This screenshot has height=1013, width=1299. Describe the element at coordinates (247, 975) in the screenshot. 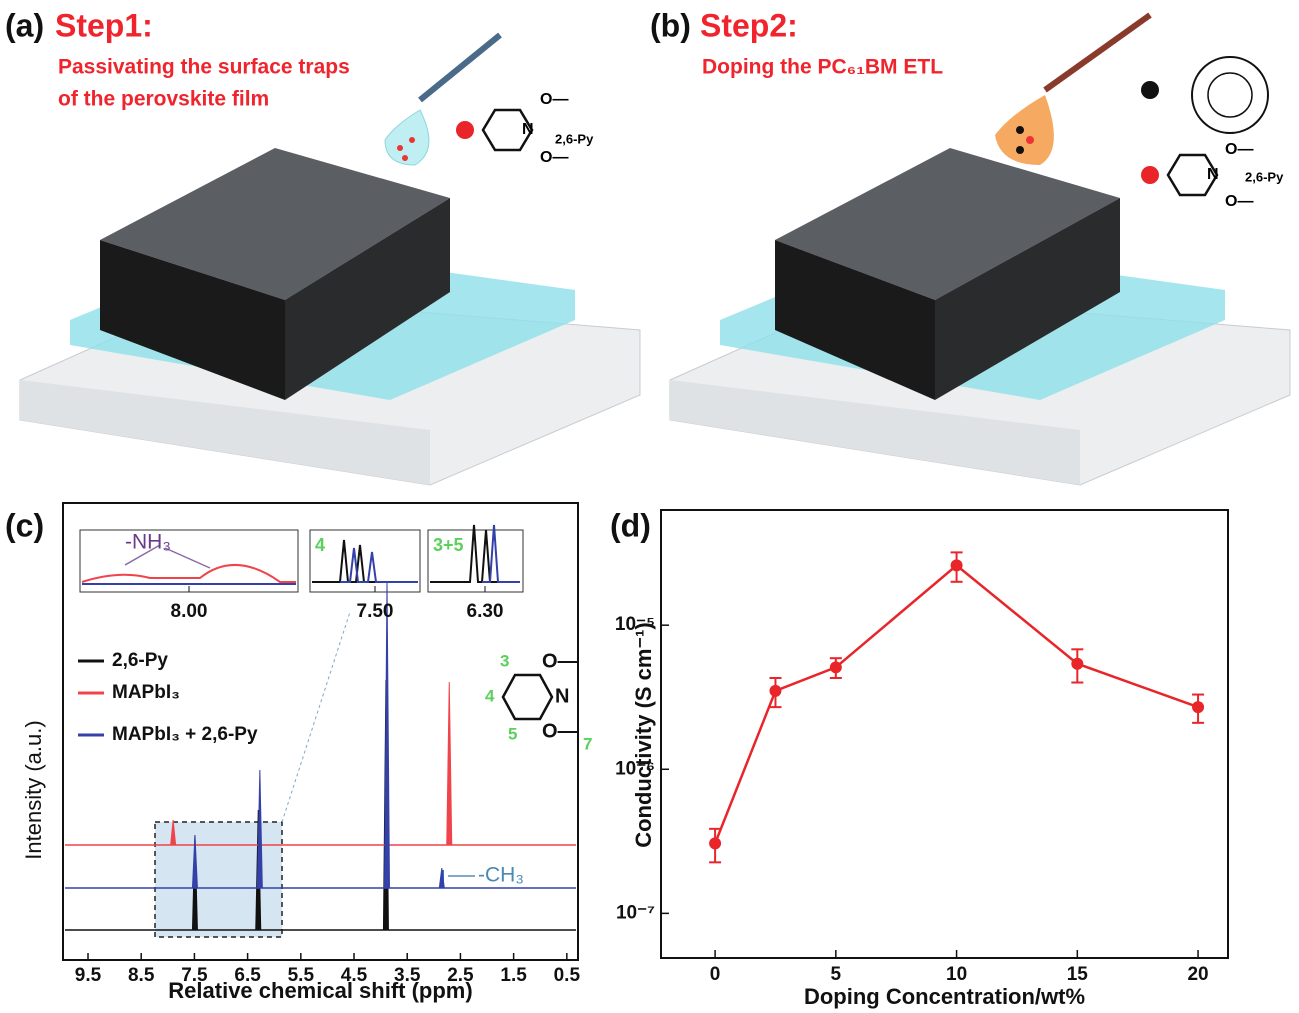

I see `x-tick-label: 6.5` at that location.